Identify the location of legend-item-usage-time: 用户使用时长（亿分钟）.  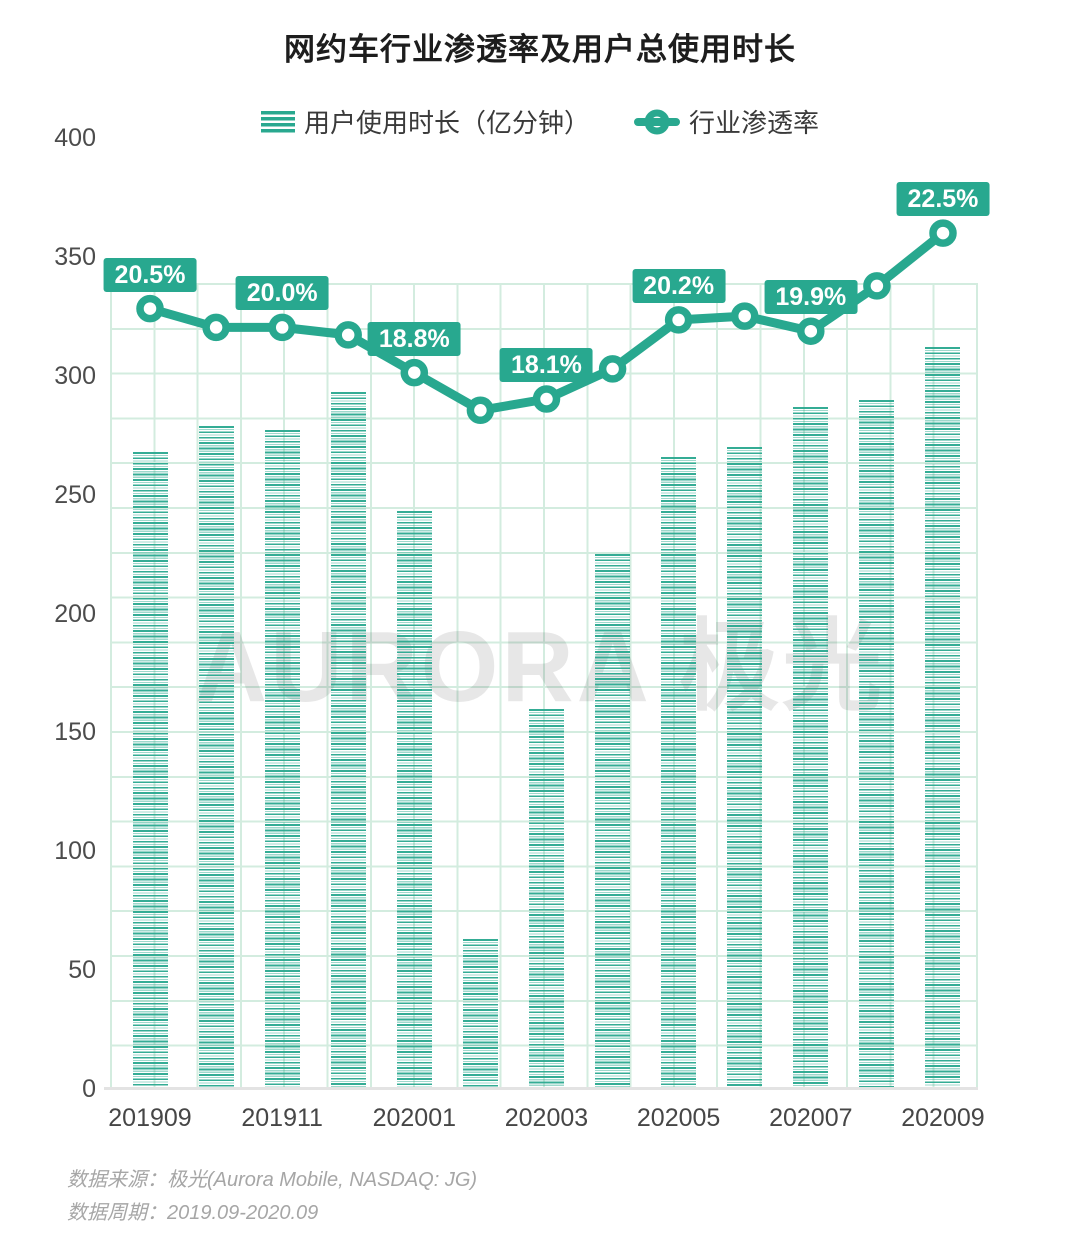
(425, 121).